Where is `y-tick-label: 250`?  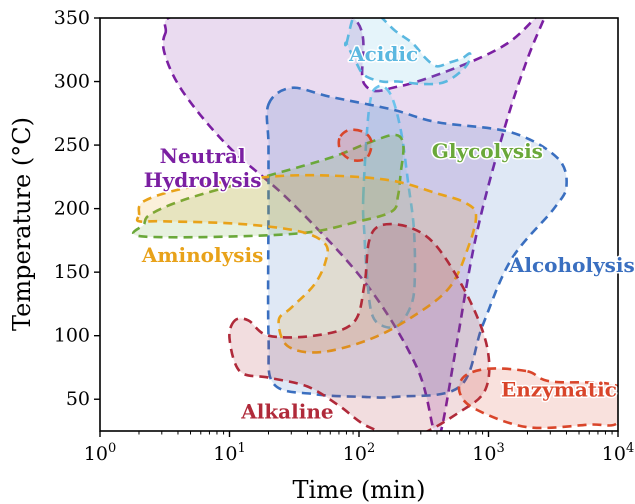 y-tick-label: 250 is located at coordinates (72, 145).